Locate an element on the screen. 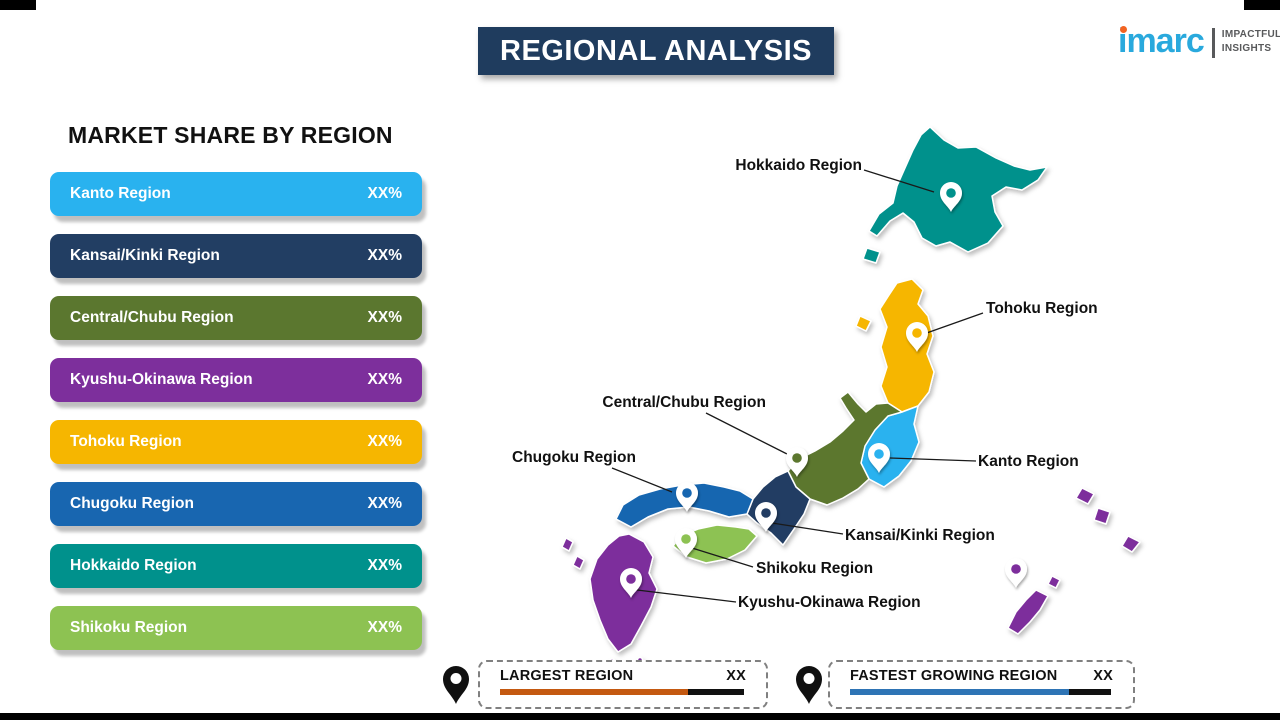  map-pin-tohoku is located at coordinates (917, 337).